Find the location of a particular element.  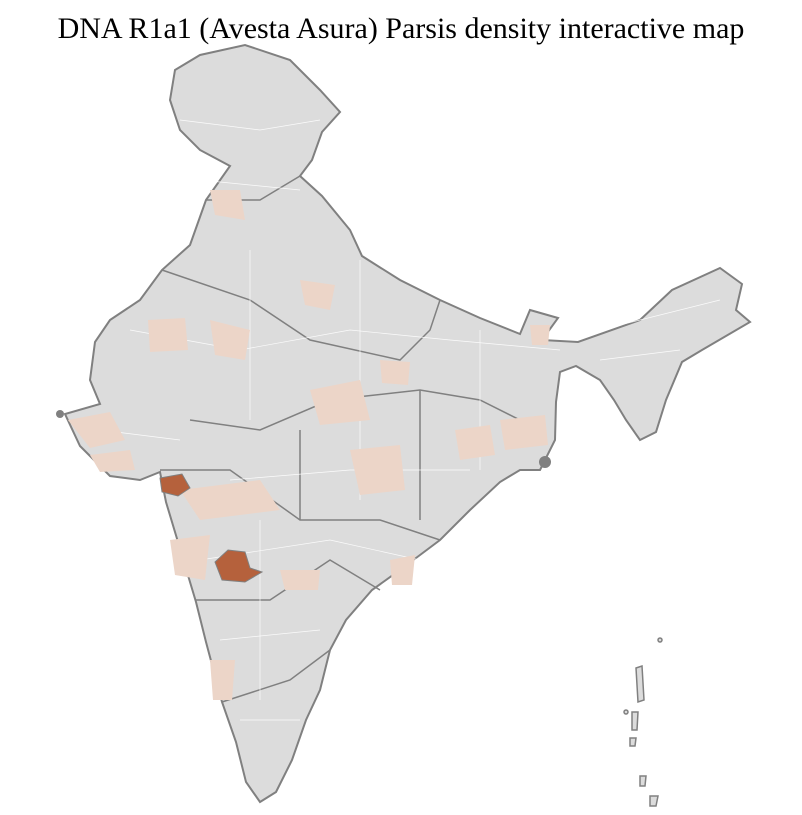

high-density-districts is located at coordinates (211, 528).